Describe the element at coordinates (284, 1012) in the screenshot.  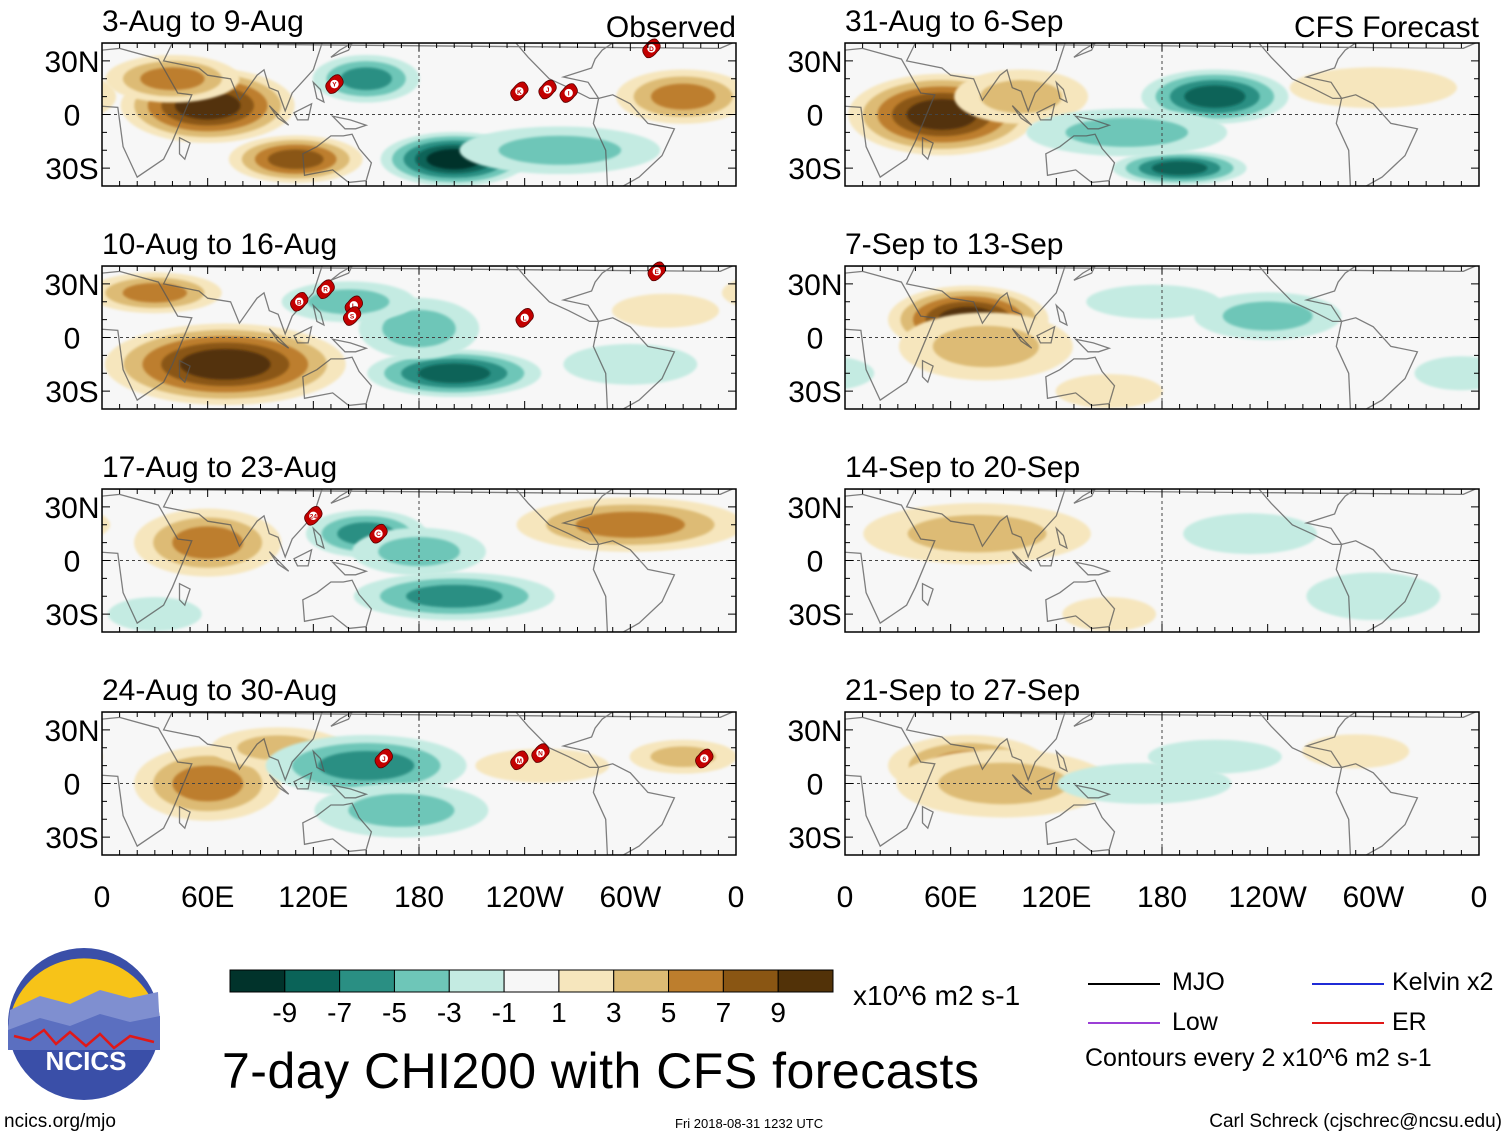
I see `colorbar-tick-label: -9` at that location.